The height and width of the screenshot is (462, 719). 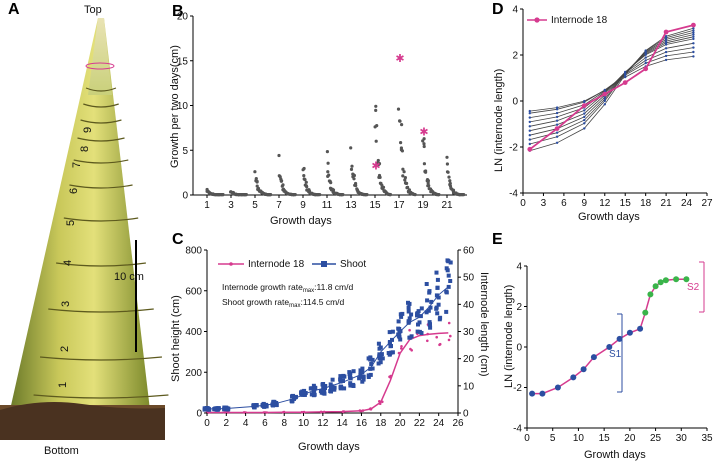 I want to click on legend-d-marker, so click(x=537, y=20).